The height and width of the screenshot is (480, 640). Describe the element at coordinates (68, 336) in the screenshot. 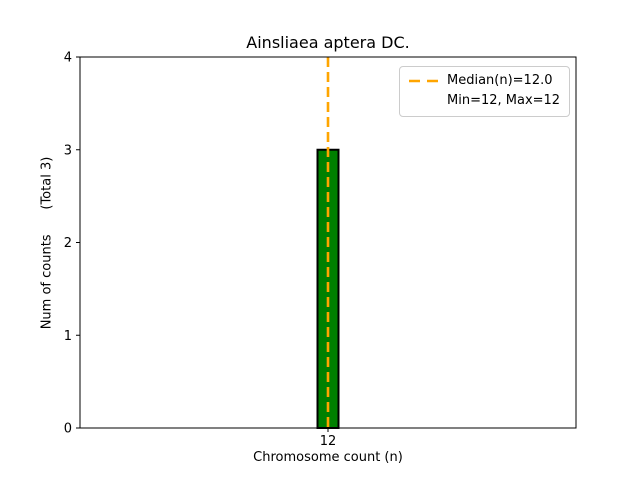

I see `y-tick-label-1: 1` at that location.